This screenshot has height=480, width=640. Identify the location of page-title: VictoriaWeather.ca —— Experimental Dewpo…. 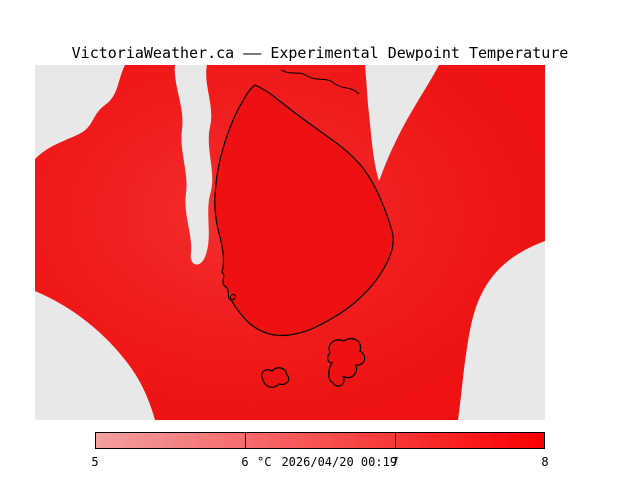
(320, 53).